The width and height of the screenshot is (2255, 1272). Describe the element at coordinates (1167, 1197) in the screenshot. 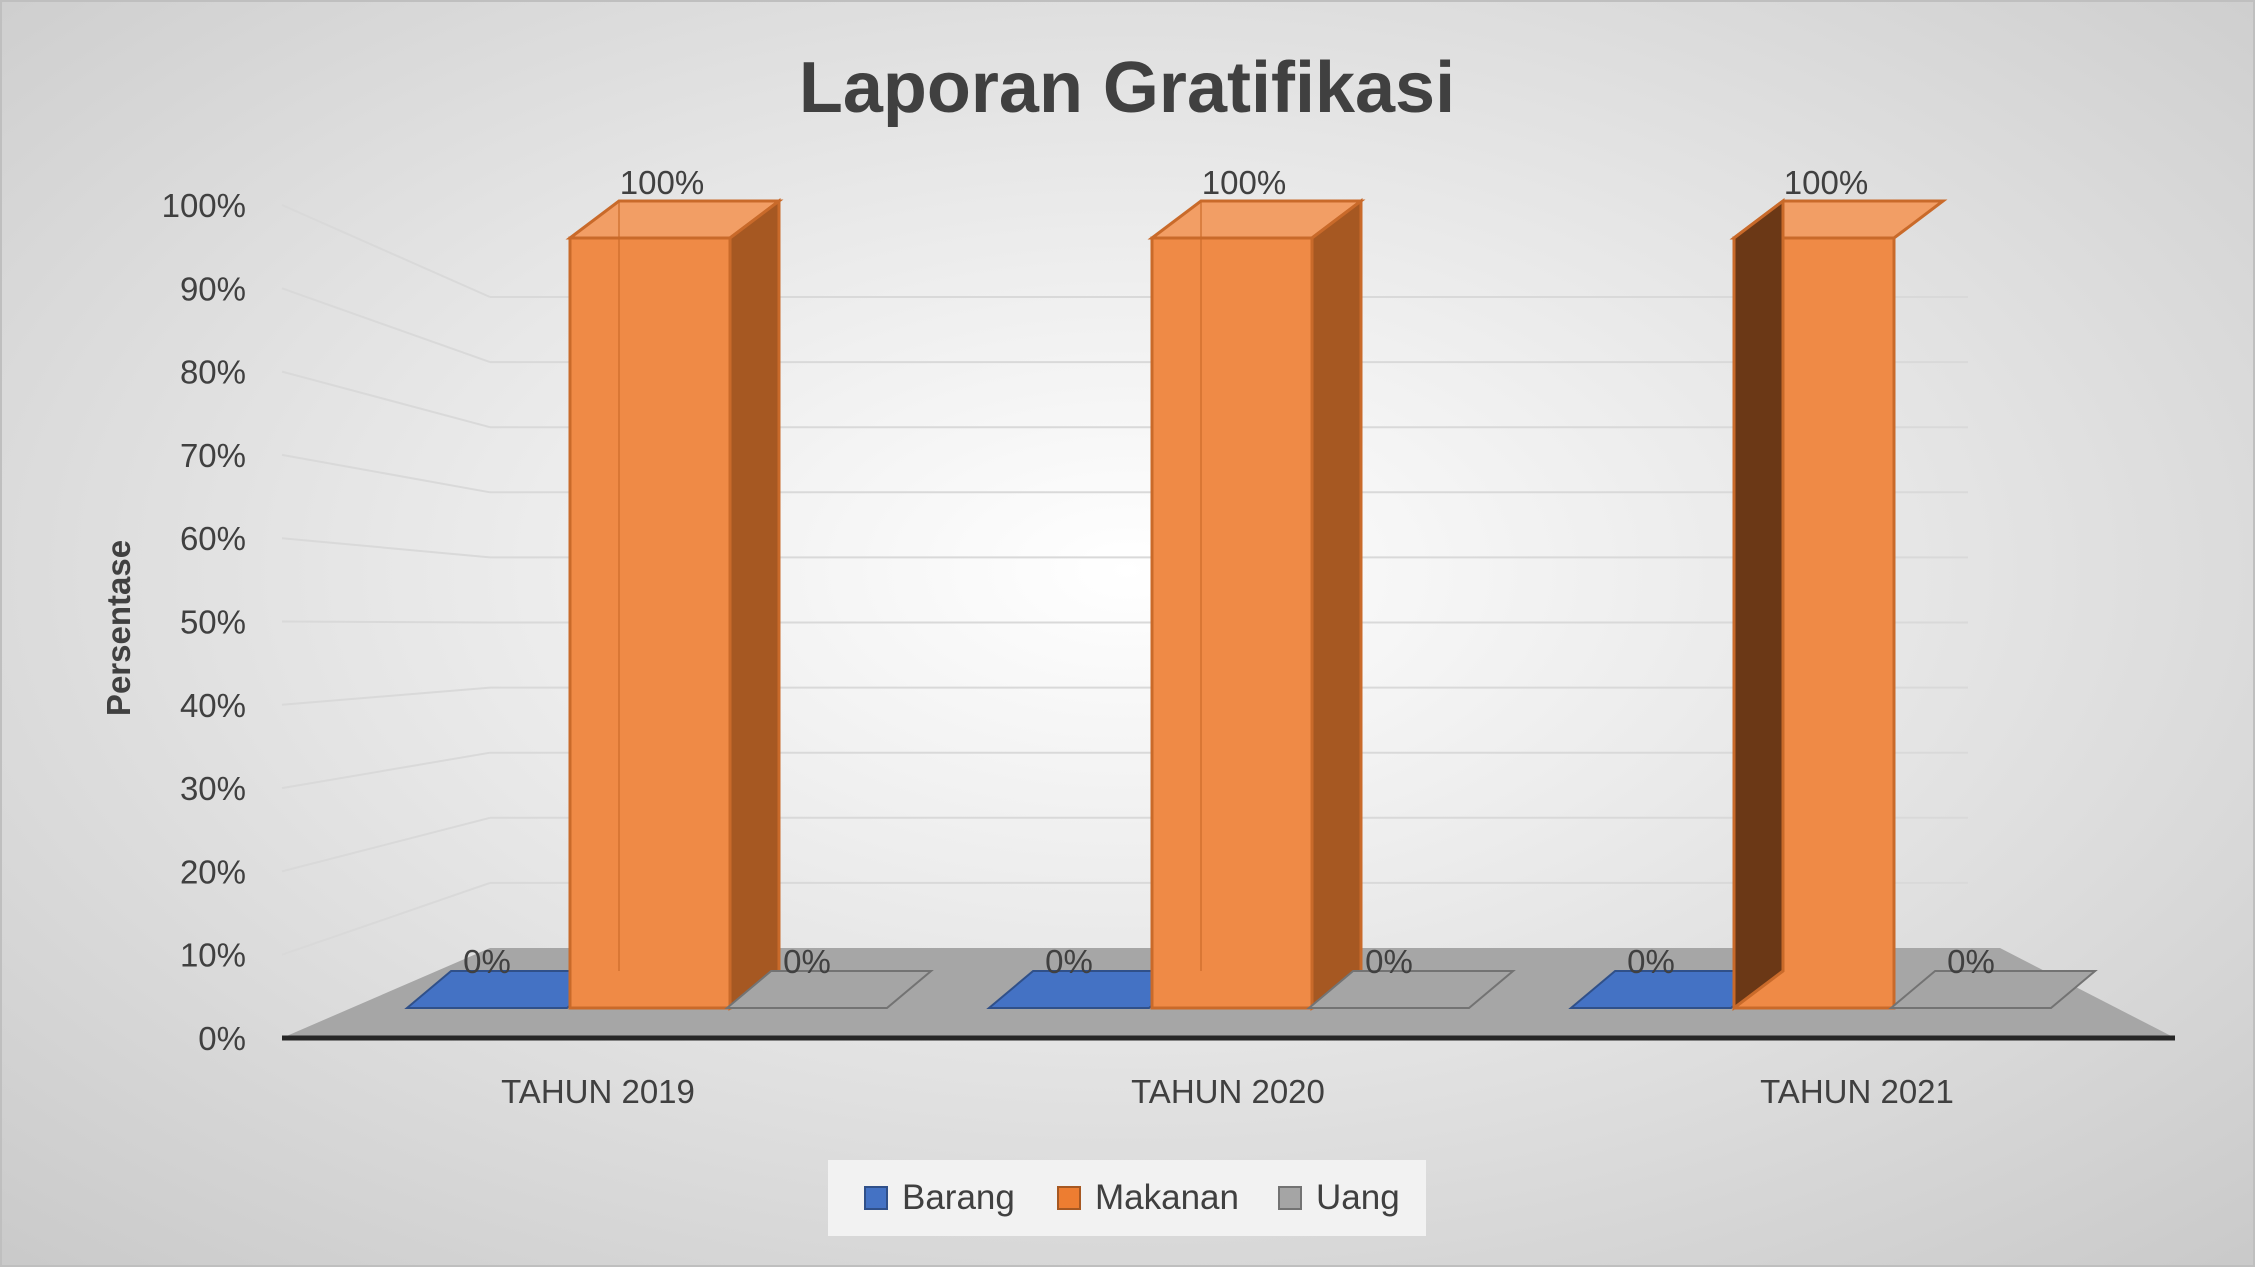

I see `legend-label-makanan: Makanan` at that location.